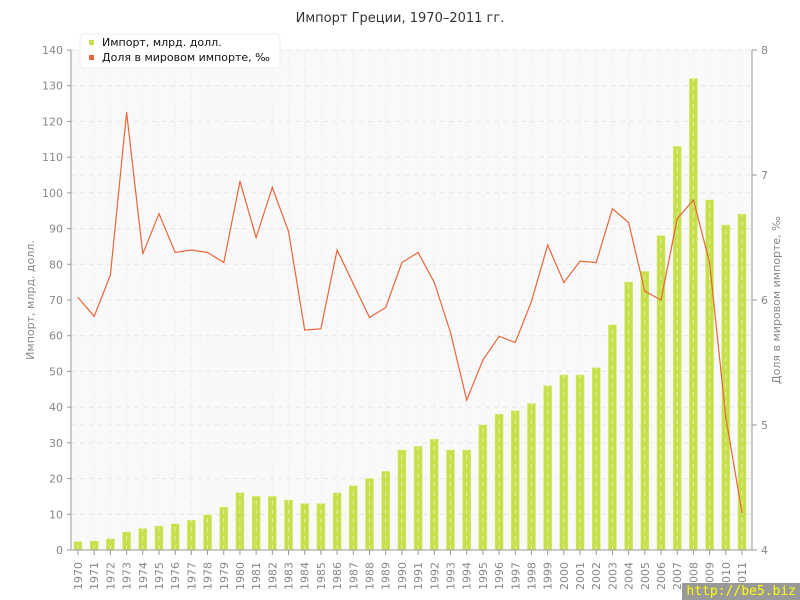 This screenshot has height=600, width=800. Describe the element at coordinates (56, 514) in the screenshot. I see `y-tick-label: 10` at that location.